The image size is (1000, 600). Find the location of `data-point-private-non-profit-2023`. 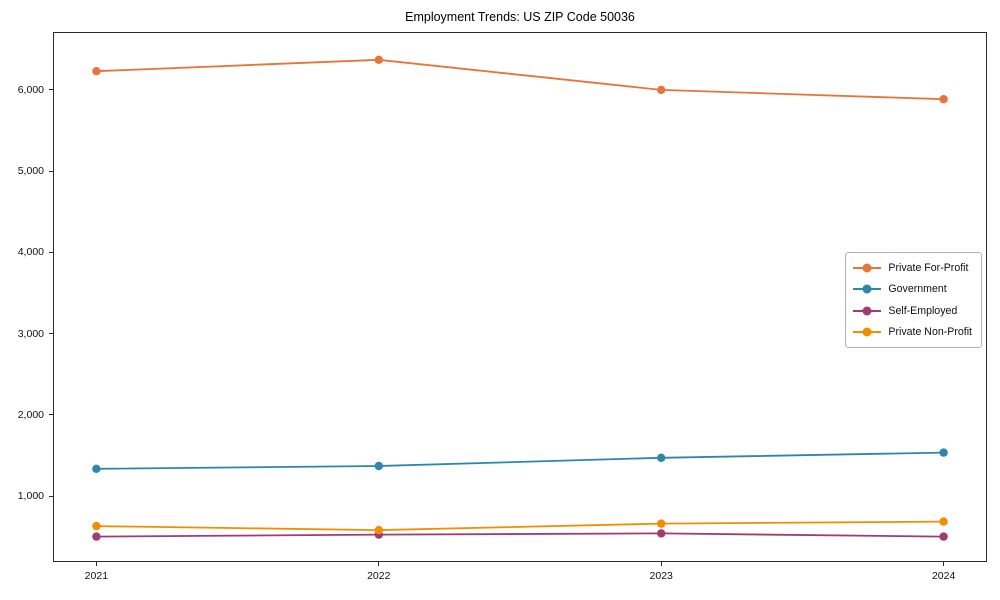

data-point-private-non-profit-2023 is located at coordinates (661, 523).